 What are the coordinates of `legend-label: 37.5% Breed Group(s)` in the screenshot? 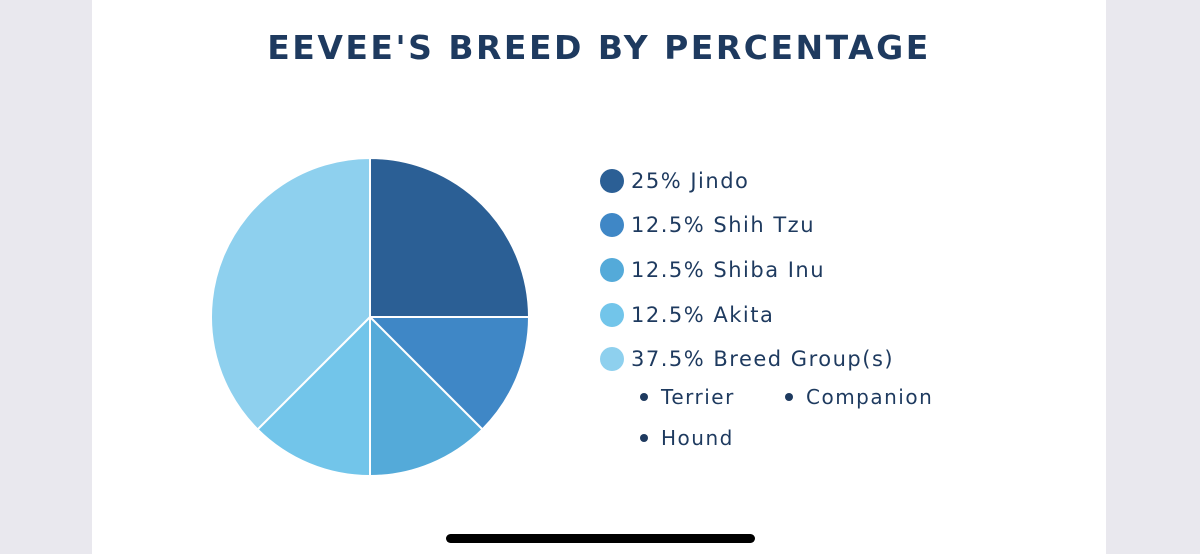 It's located at (763, 359).